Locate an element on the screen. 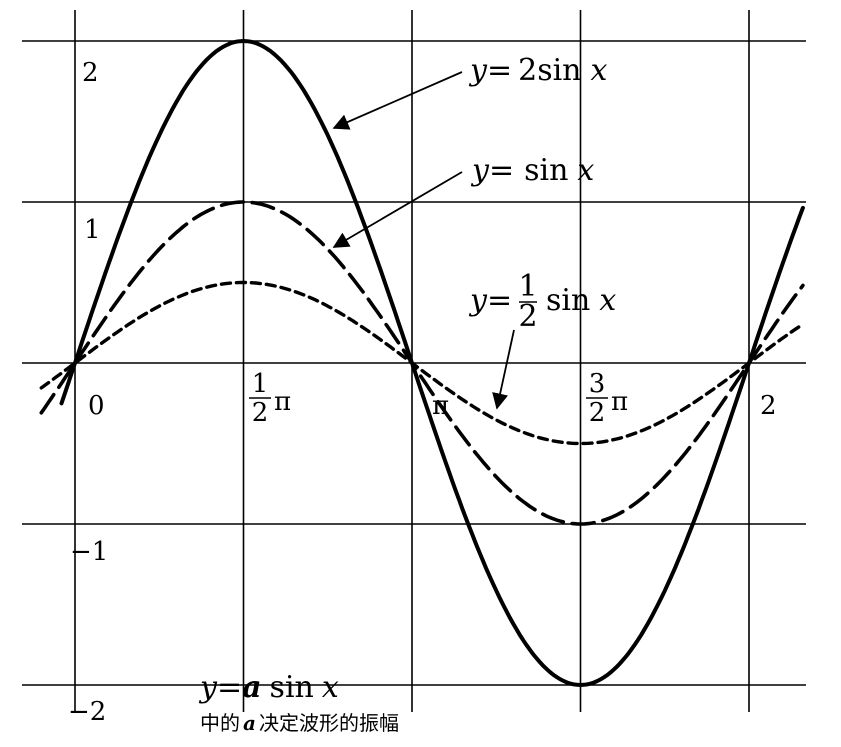 The image size is (841, 747). caption: y=a sin x 中的 a 决定波形的振幅 is located at coordinates (298, 702).